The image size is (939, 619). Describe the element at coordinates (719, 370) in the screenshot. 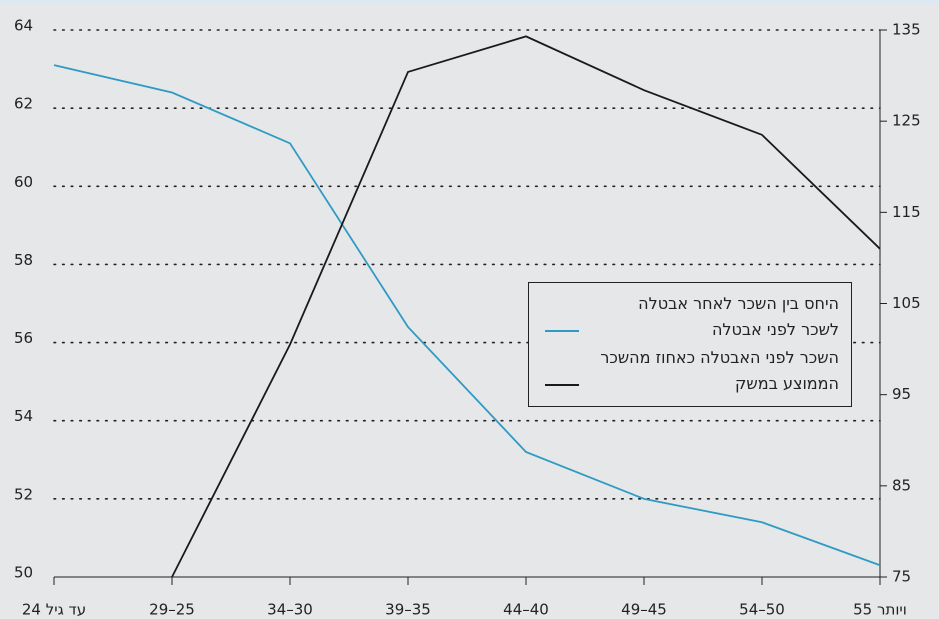

I see `legend-label: השכר לפני האבטלה כאחוז מהשכר הממוצע במשק` at that location.